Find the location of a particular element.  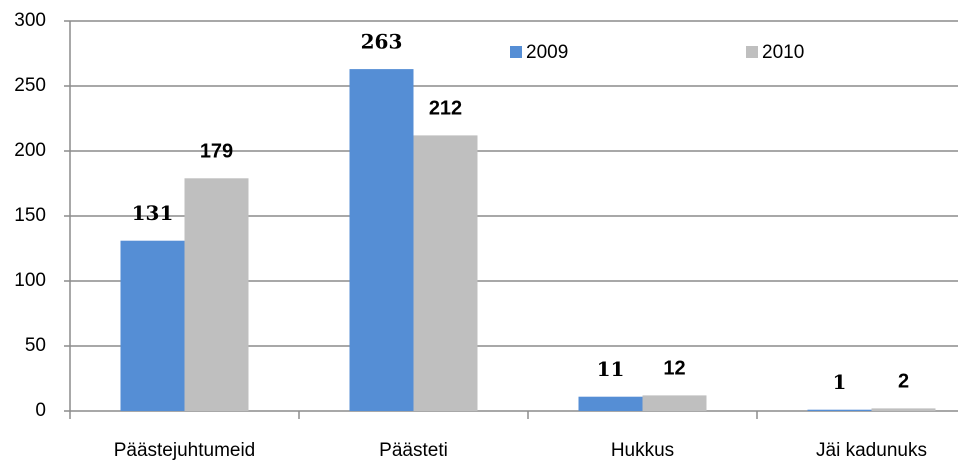

y-tick-label: 200 is located at coordinates (30, 150).